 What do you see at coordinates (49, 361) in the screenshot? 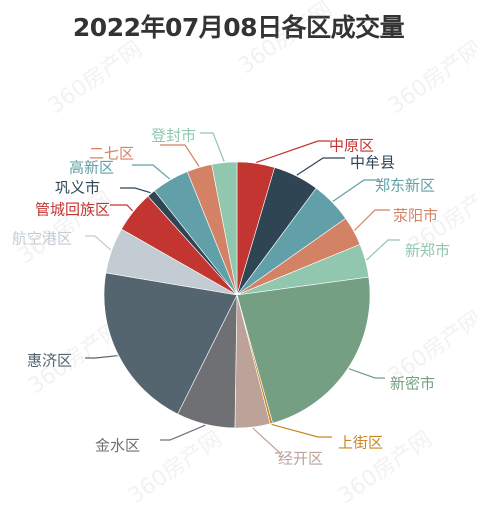
I see `slice-label: 惠济区` at bounding box center [49, 361].